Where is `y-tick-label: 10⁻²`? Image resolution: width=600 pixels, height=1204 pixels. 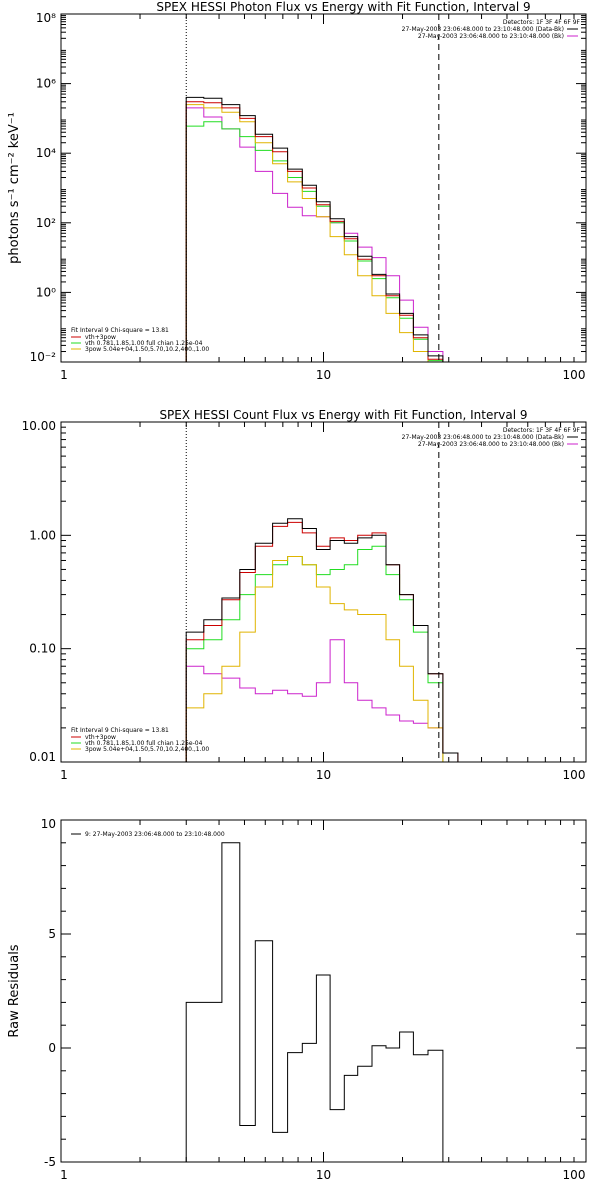
y-tick-label: 10⁻² is located at coordinates (43, 357).